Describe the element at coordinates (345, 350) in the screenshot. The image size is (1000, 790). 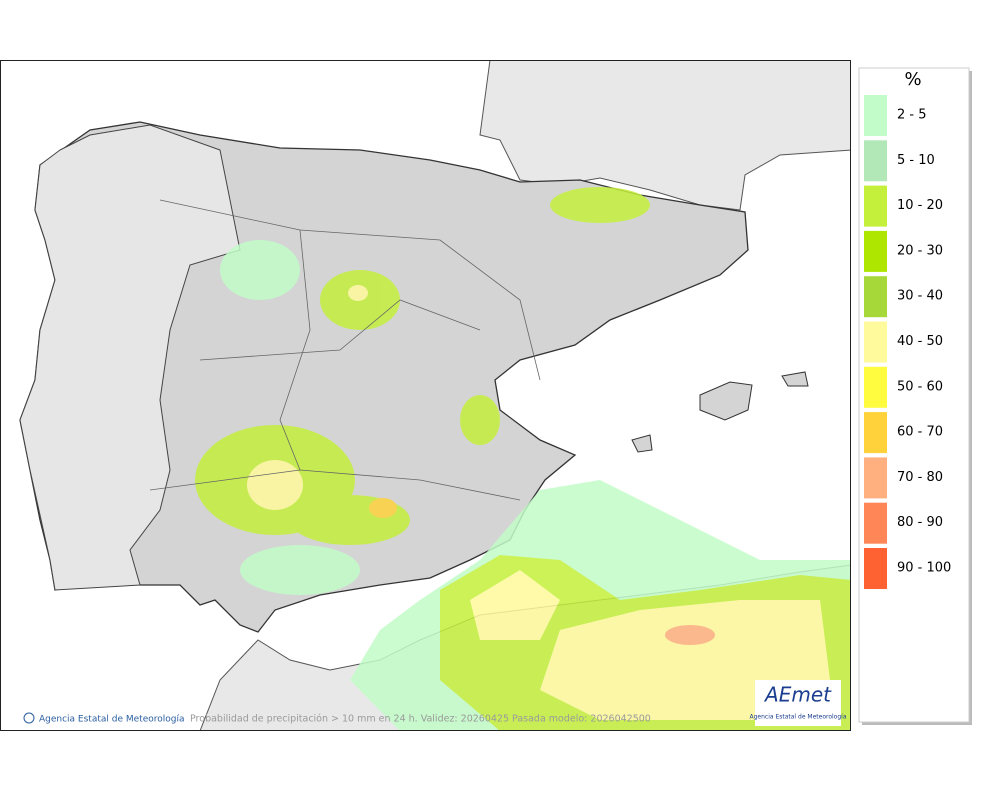
I see `region-borders` at that location.